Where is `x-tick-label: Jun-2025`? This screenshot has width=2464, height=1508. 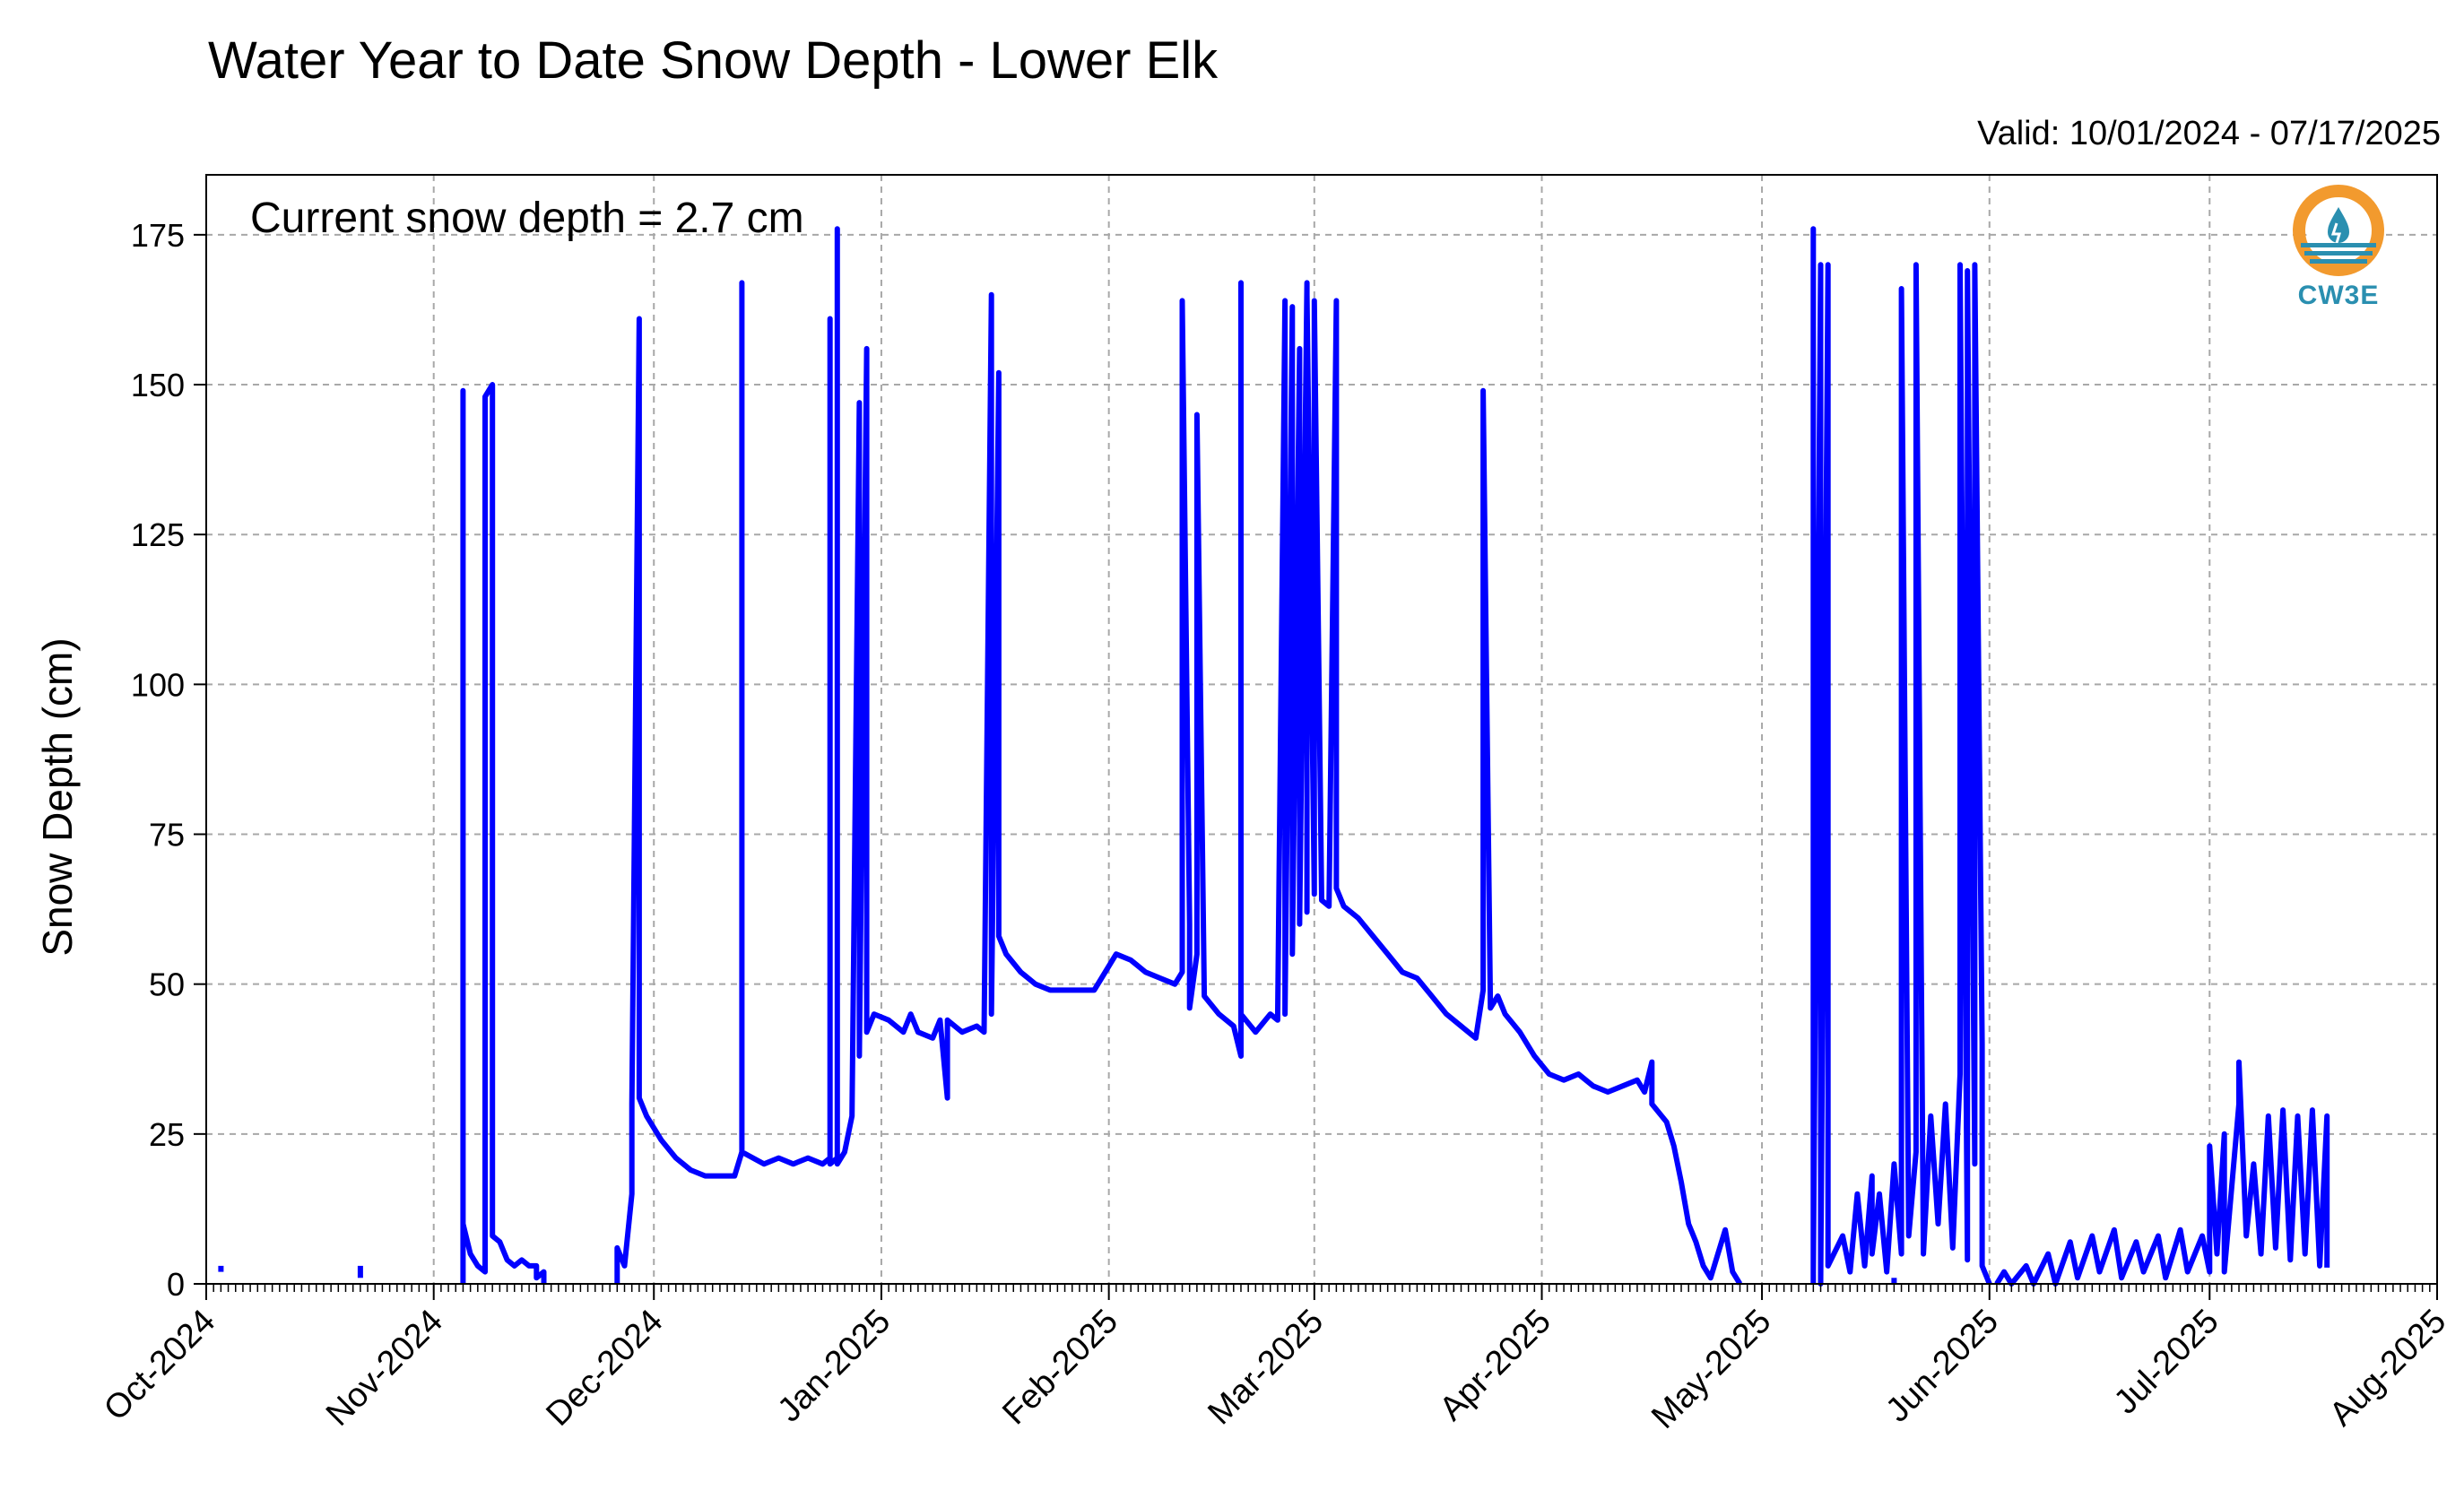 x-tick-label: Jun-2025 is located at coordinates (1942, 1366).